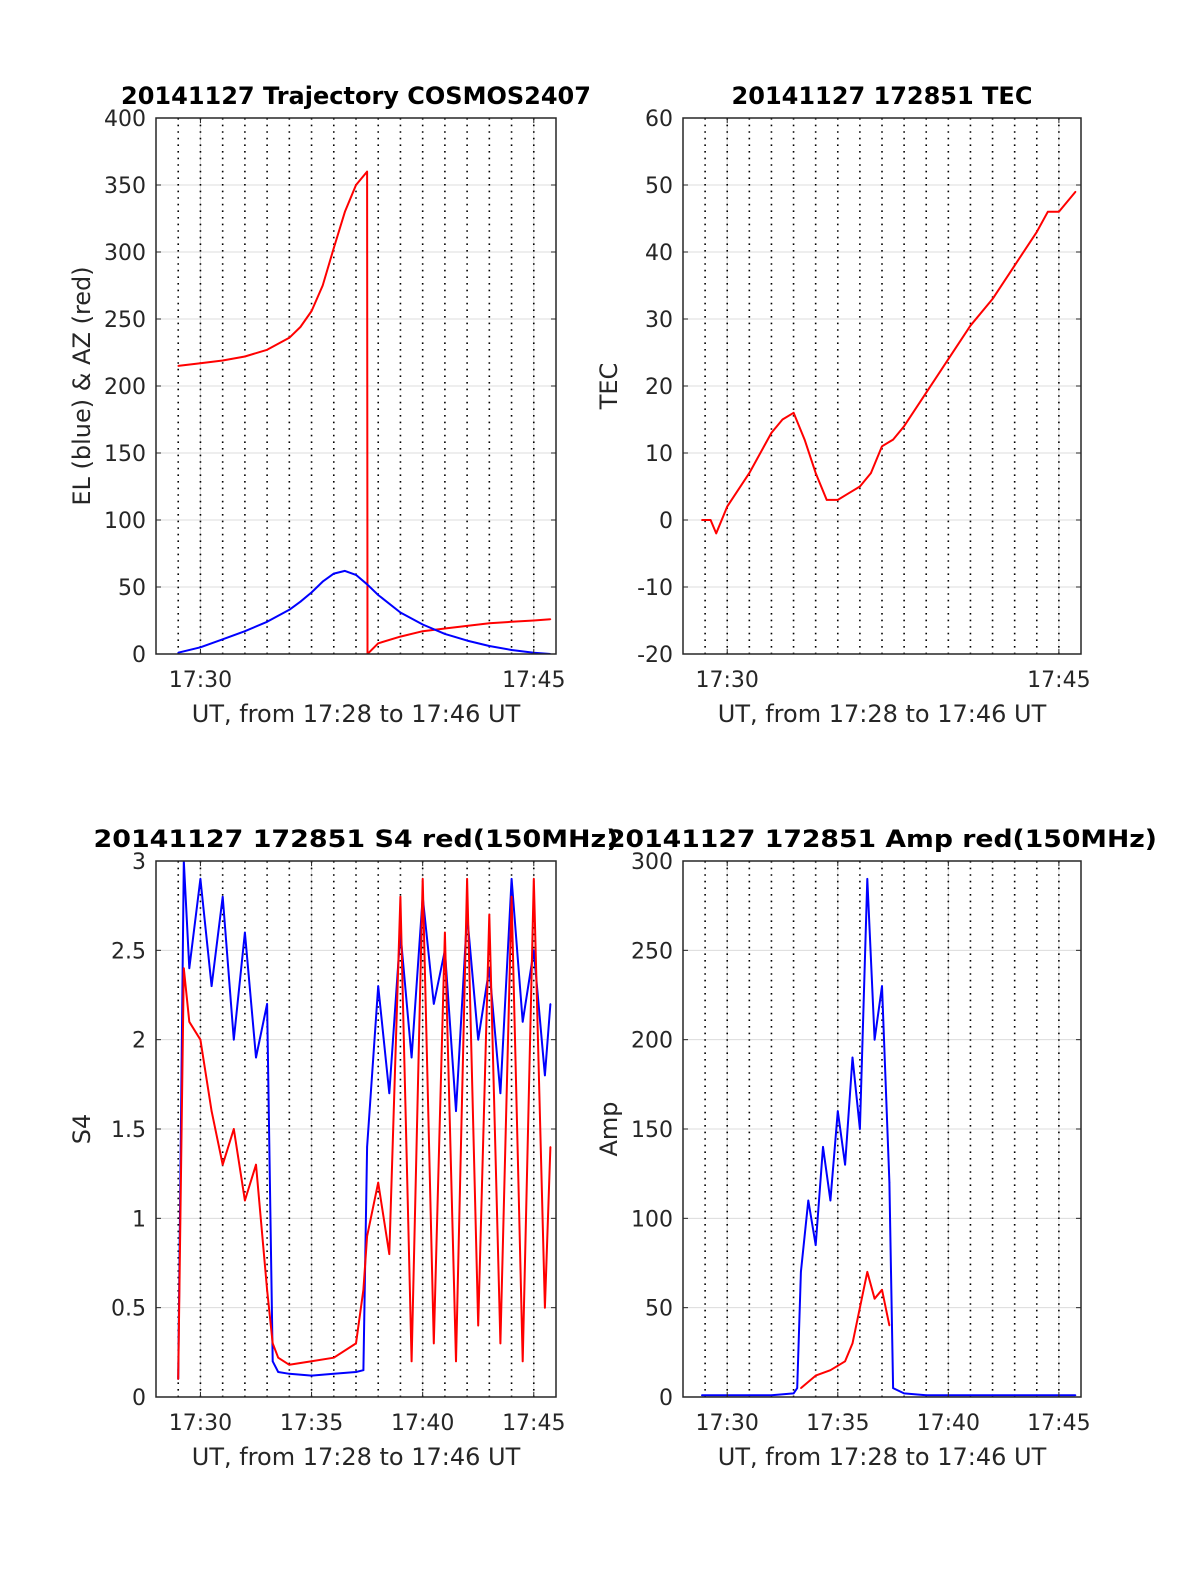  Describe the element at coordinates (652, 862) in the screenshot. I see `amp-ytick-label: 300` at that location.